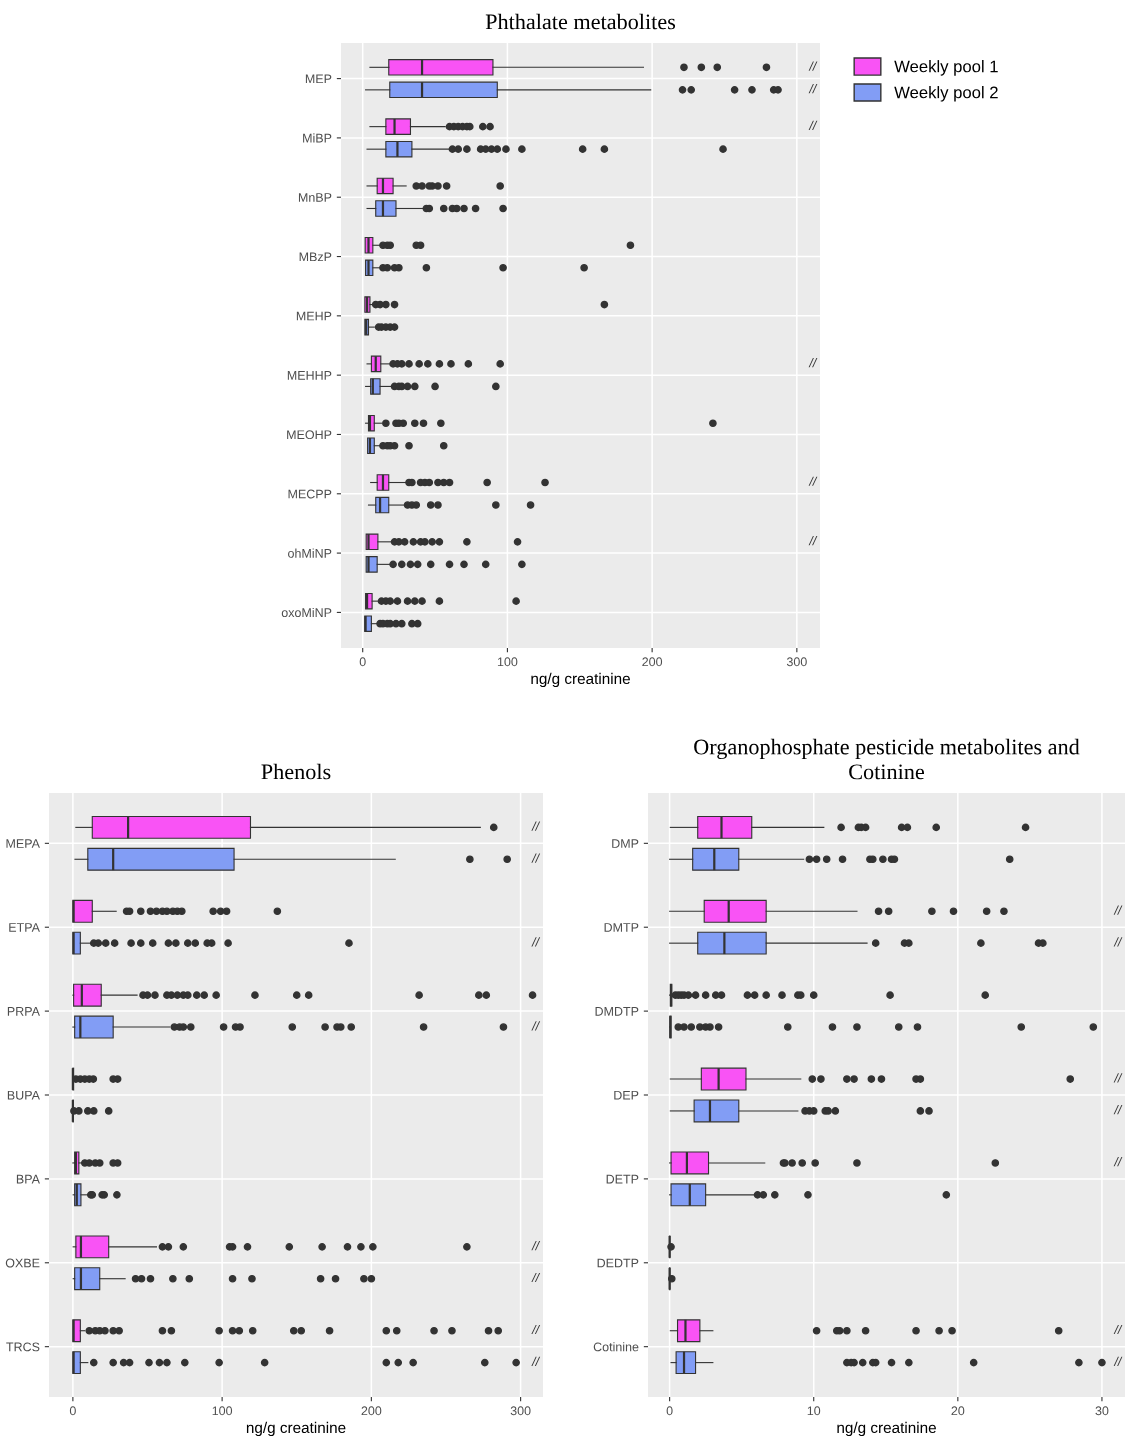 The height and width of the screenshot is (1446, 1127). Describe the element at coordinates (28, 1179) in the screenshot. I see `y-tick-label: BPA` at that location.